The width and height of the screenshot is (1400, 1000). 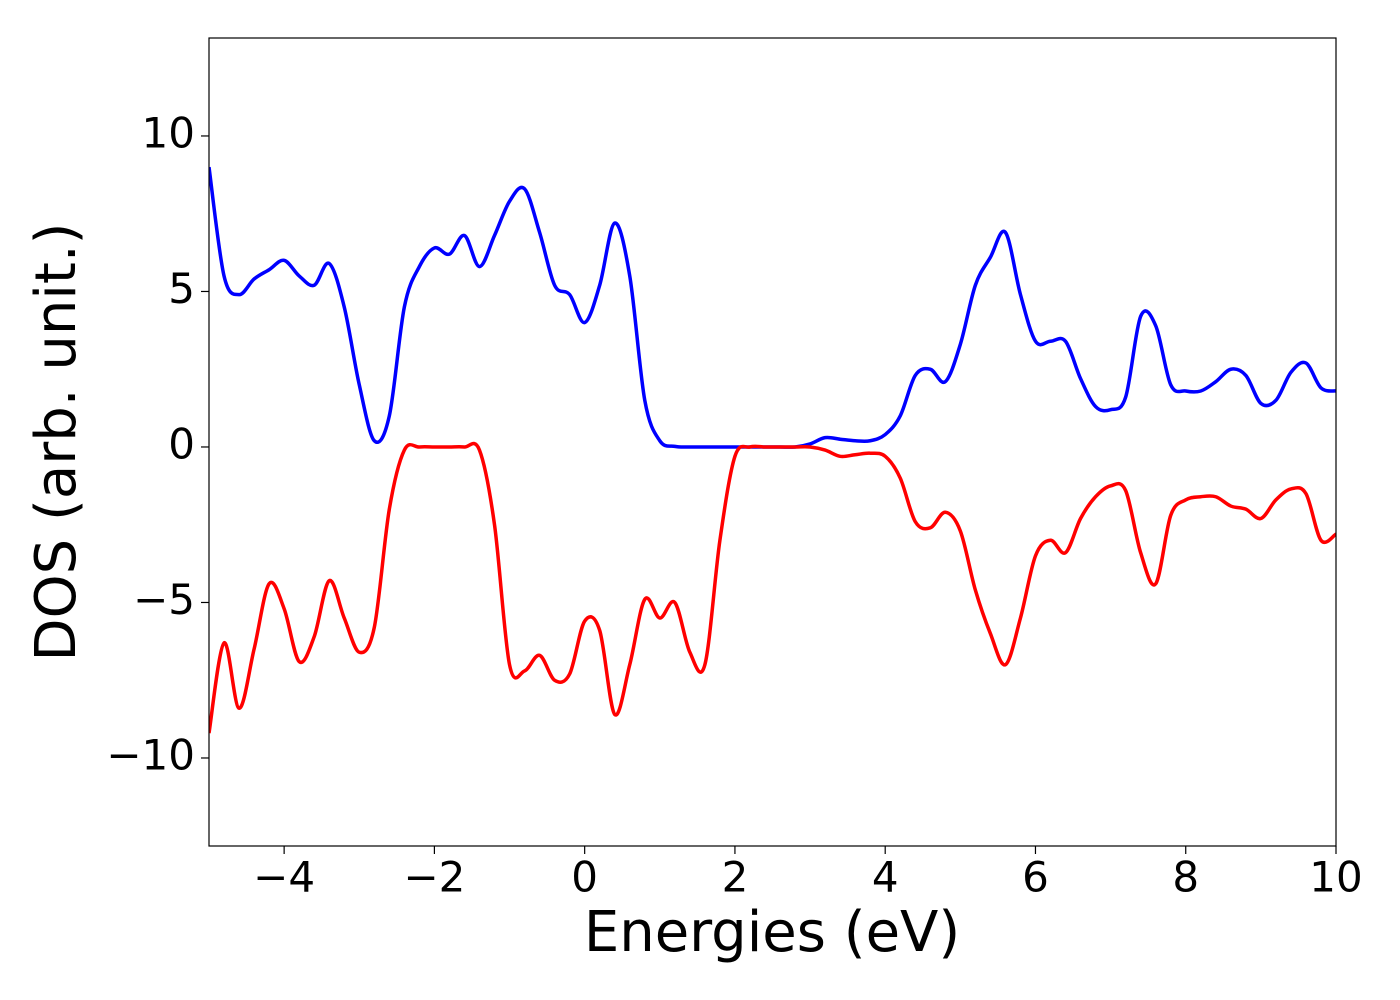 I want to click on y-tick-label: 0, so click(x=181, y=443).